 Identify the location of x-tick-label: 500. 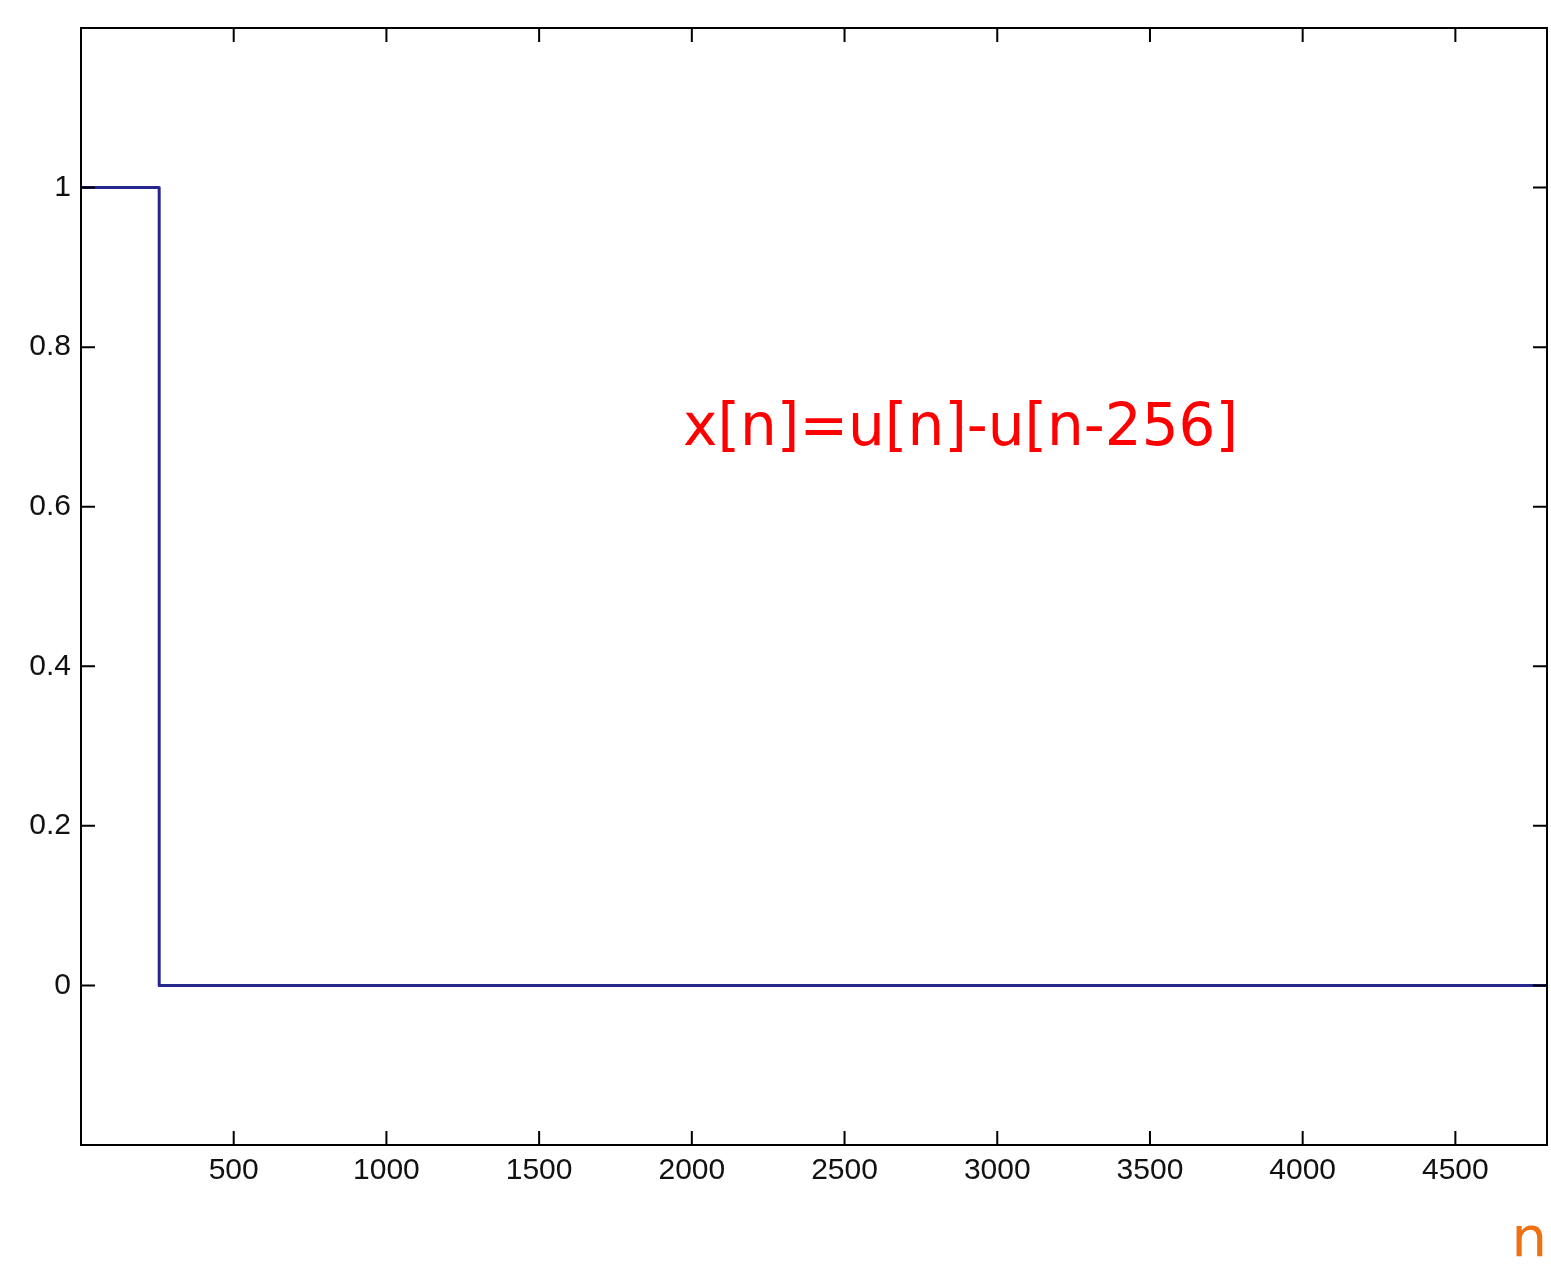
(233, 1169).